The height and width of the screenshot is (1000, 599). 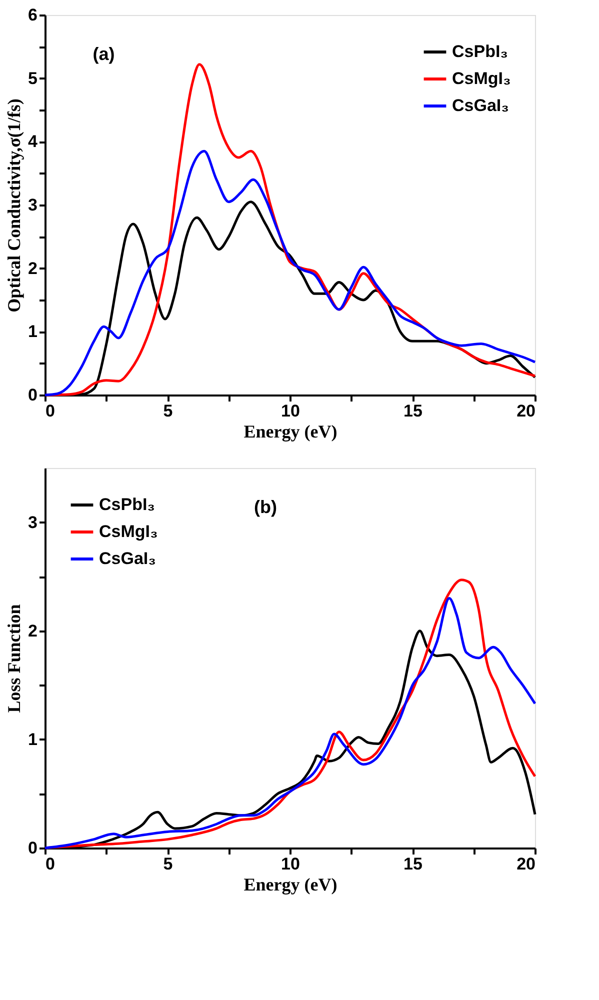 What do you see at coordinates (33, 15) in the screenshot?
I see `y-tick-label: 6` at bounding box center [33, 15].